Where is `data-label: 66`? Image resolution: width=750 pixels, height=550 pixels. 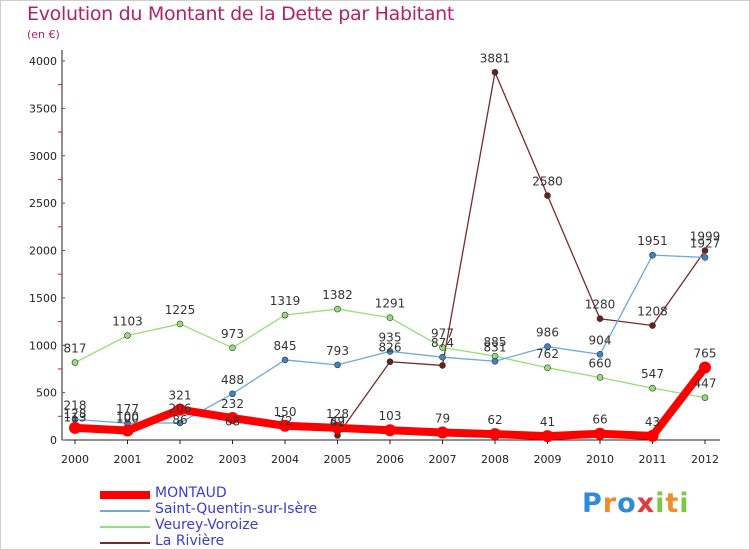 data-label: 66 is located at coordinates (599, 420).